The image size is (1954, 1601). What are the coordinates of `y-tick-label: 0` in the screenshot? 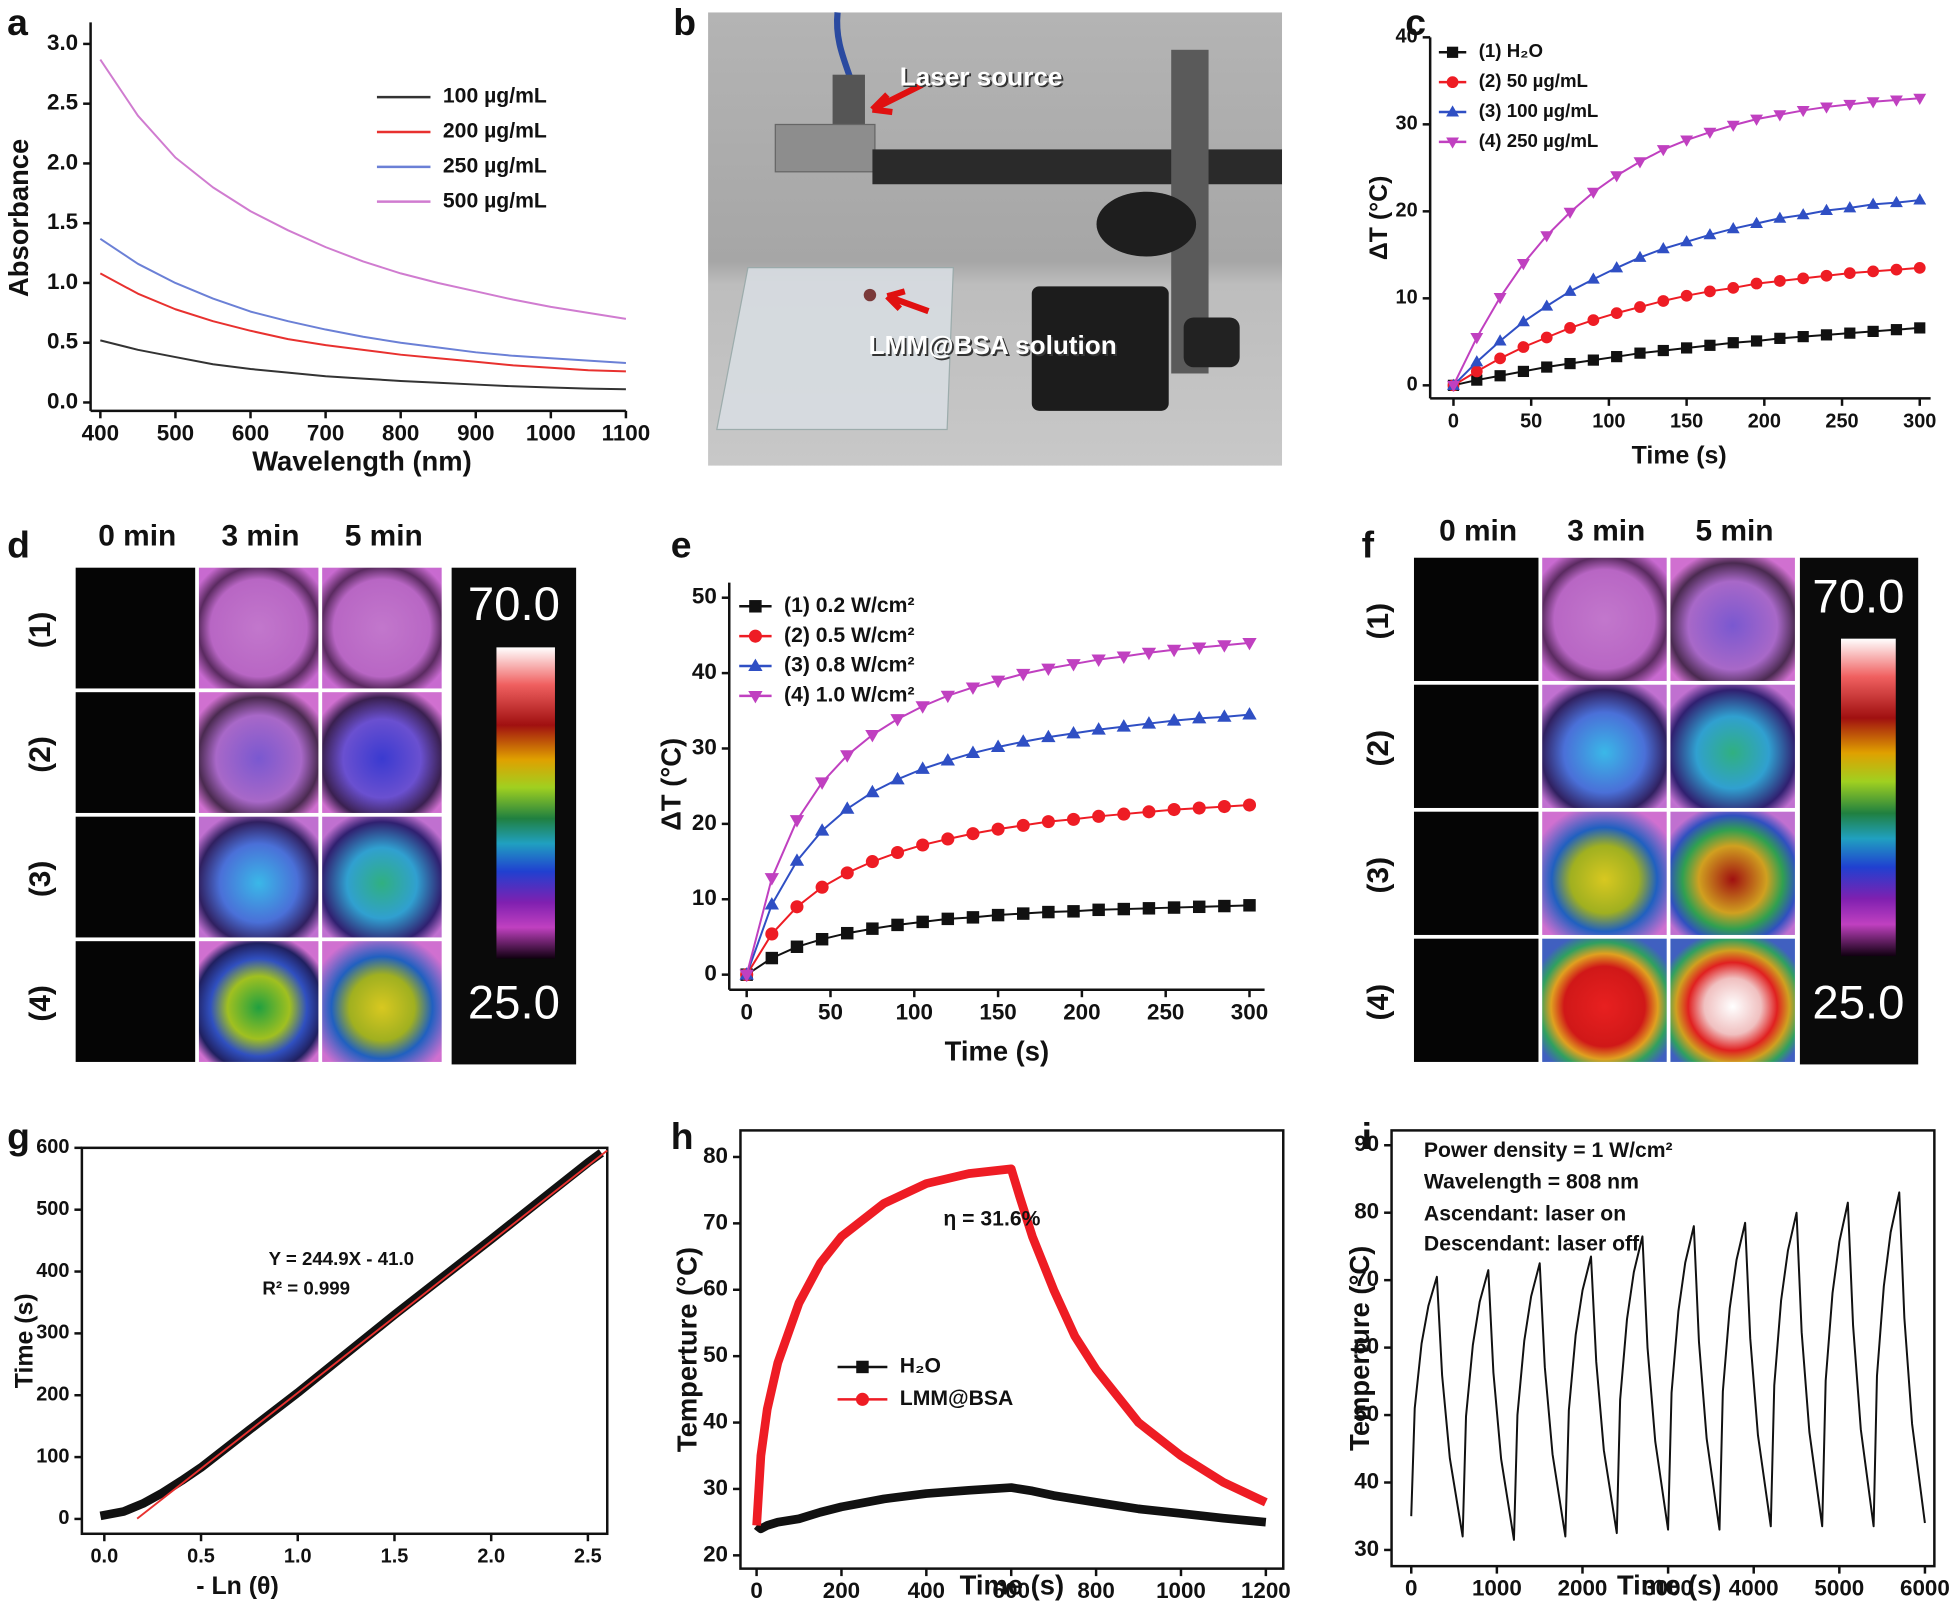 It's located at (1412, 385).